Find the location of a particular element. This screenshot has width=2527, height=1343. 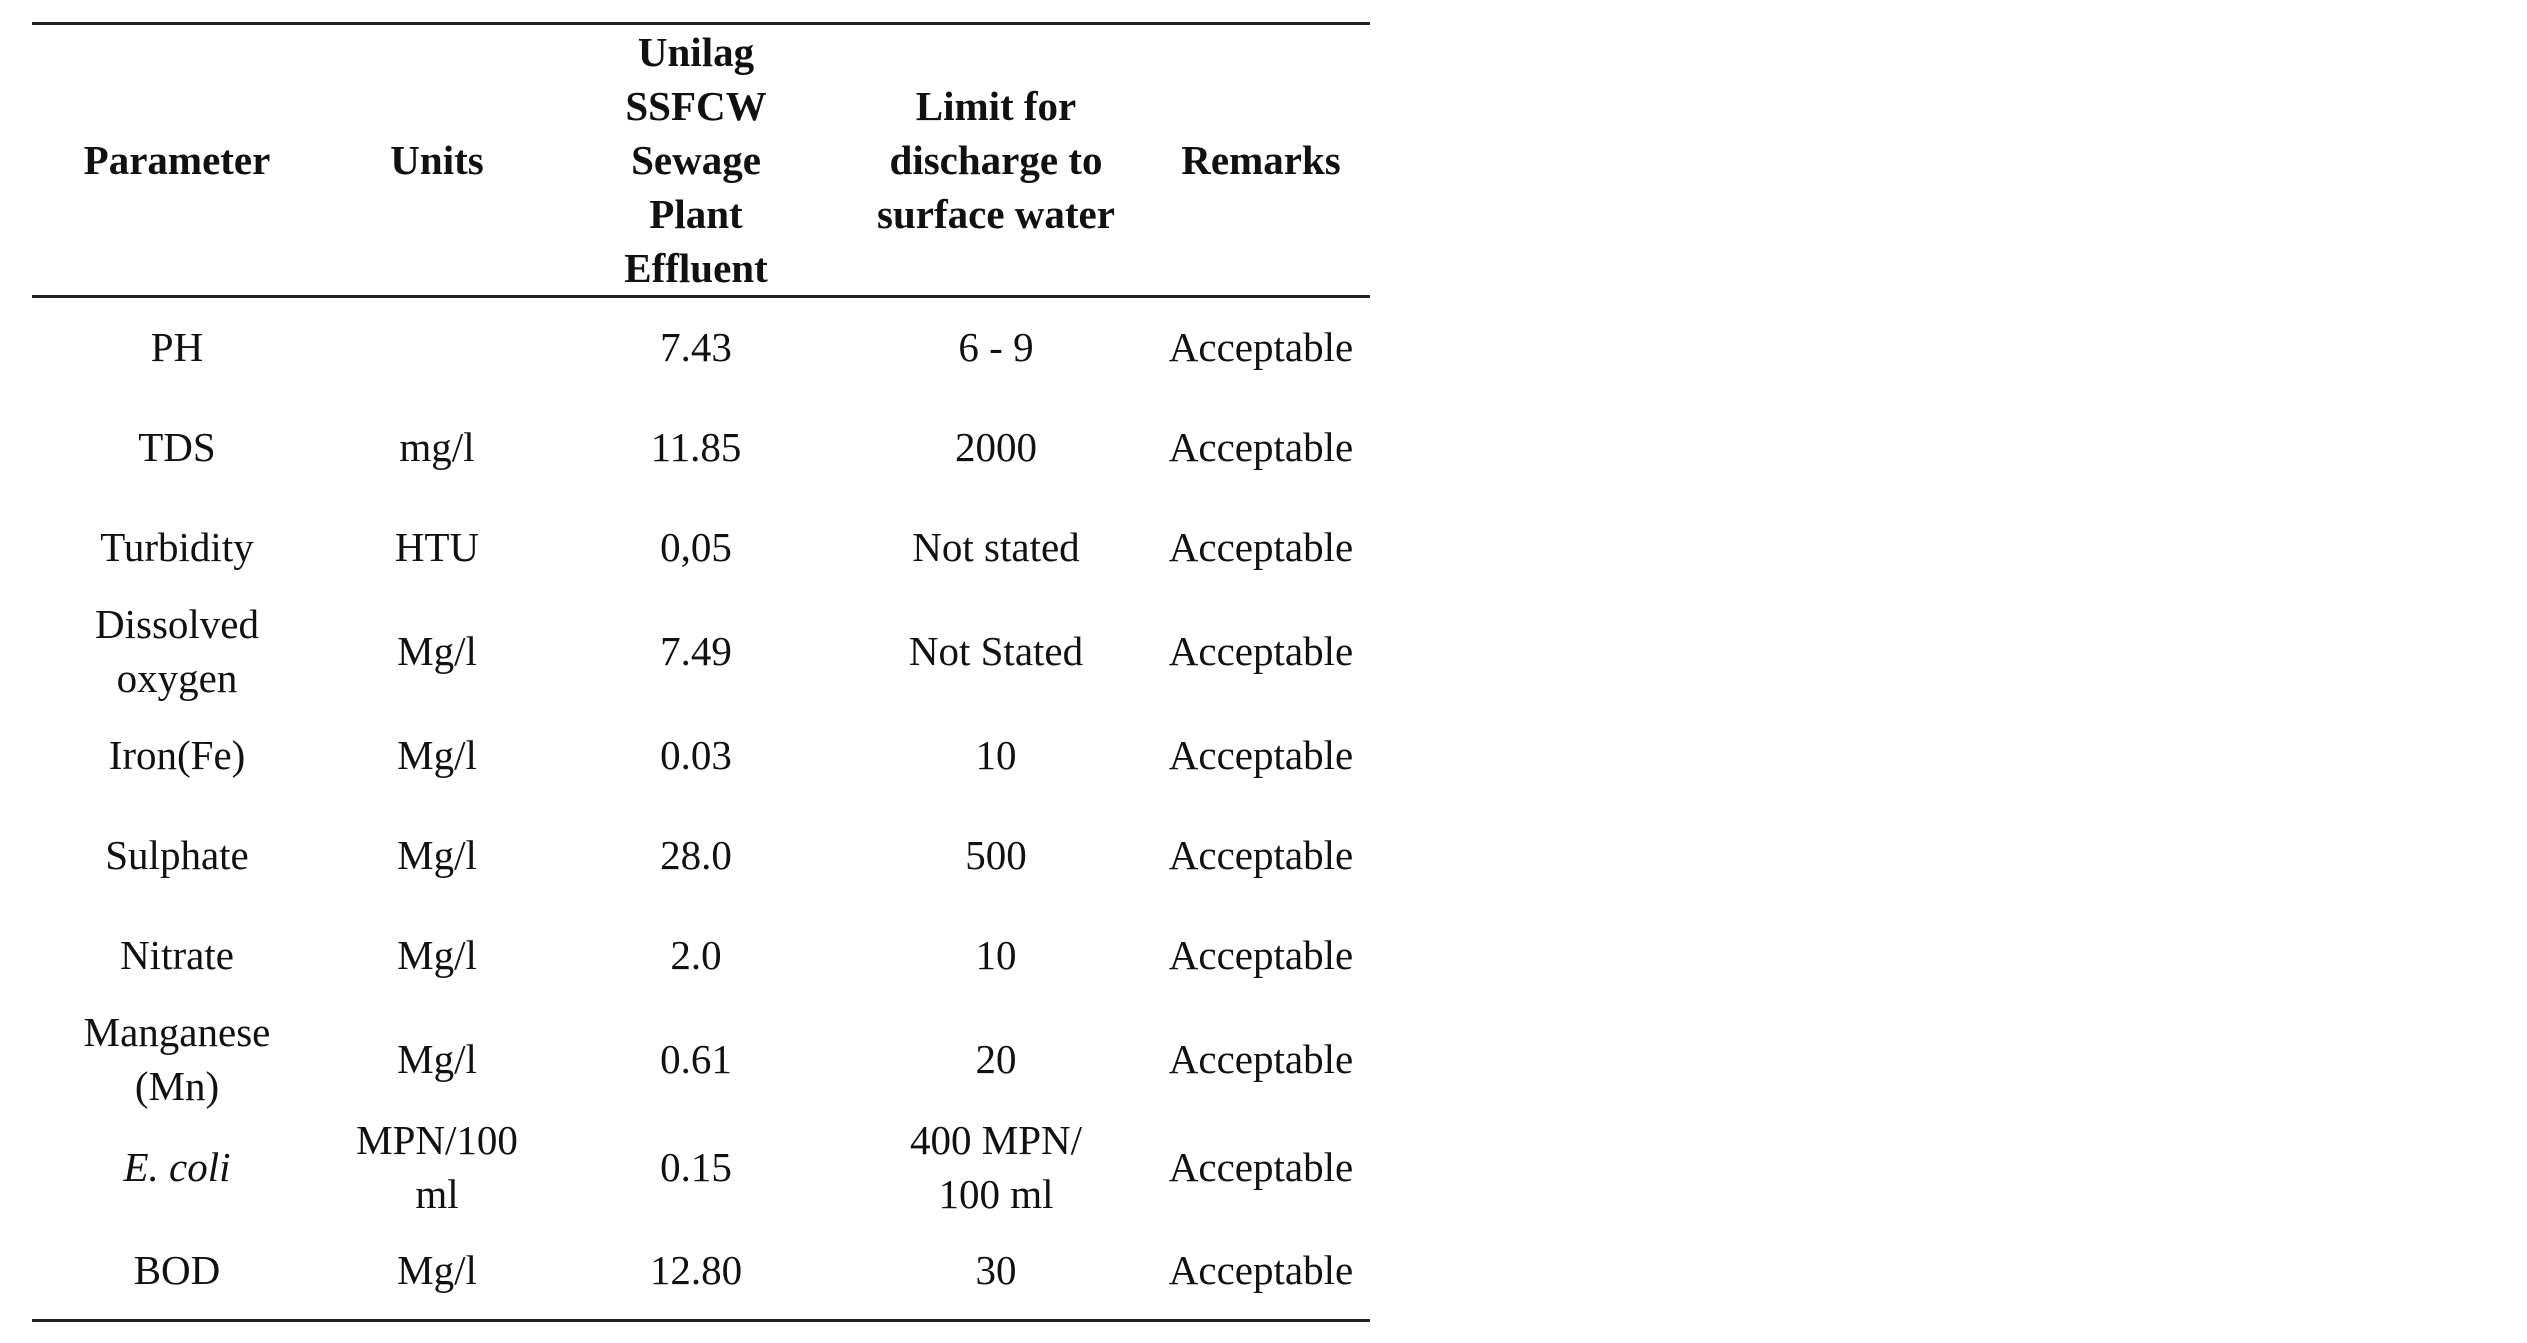

table-row: TDS mg/l 11.85 2000 Acceptable is located at coordinates (701, 447).